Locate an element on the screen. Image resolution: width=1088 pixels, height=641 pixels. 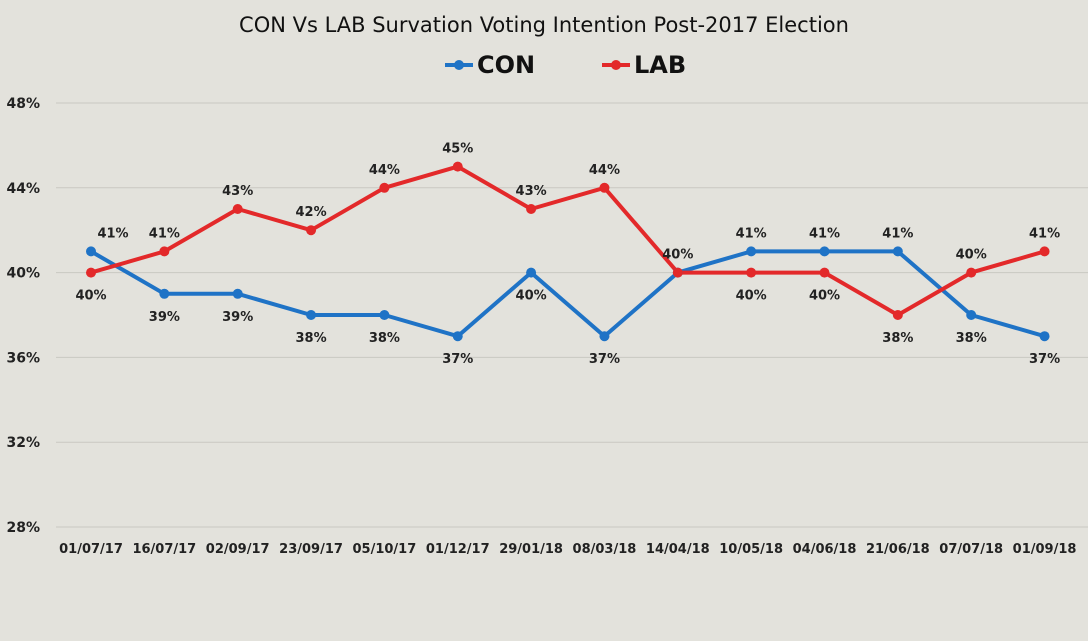
x-tick-label: 01/12/17 is located at coordinates (458, 549).